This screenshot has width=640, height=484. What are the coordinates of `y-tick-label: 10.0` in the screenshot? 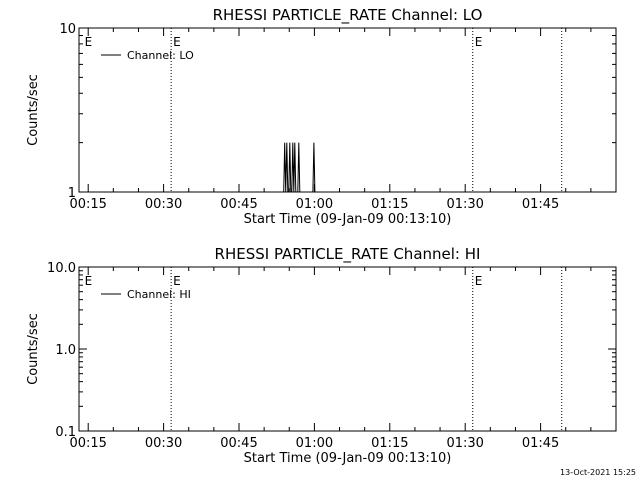 It's located at (61, 268).